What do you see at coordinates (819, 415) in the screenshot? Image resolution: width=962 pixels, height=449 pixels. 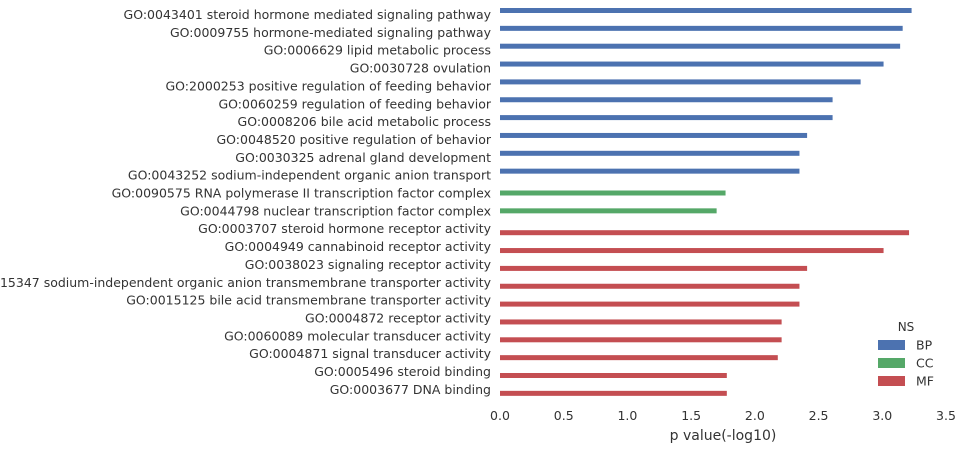 I see `x-tick-label: 2.5` at bounding box center [819, 415].